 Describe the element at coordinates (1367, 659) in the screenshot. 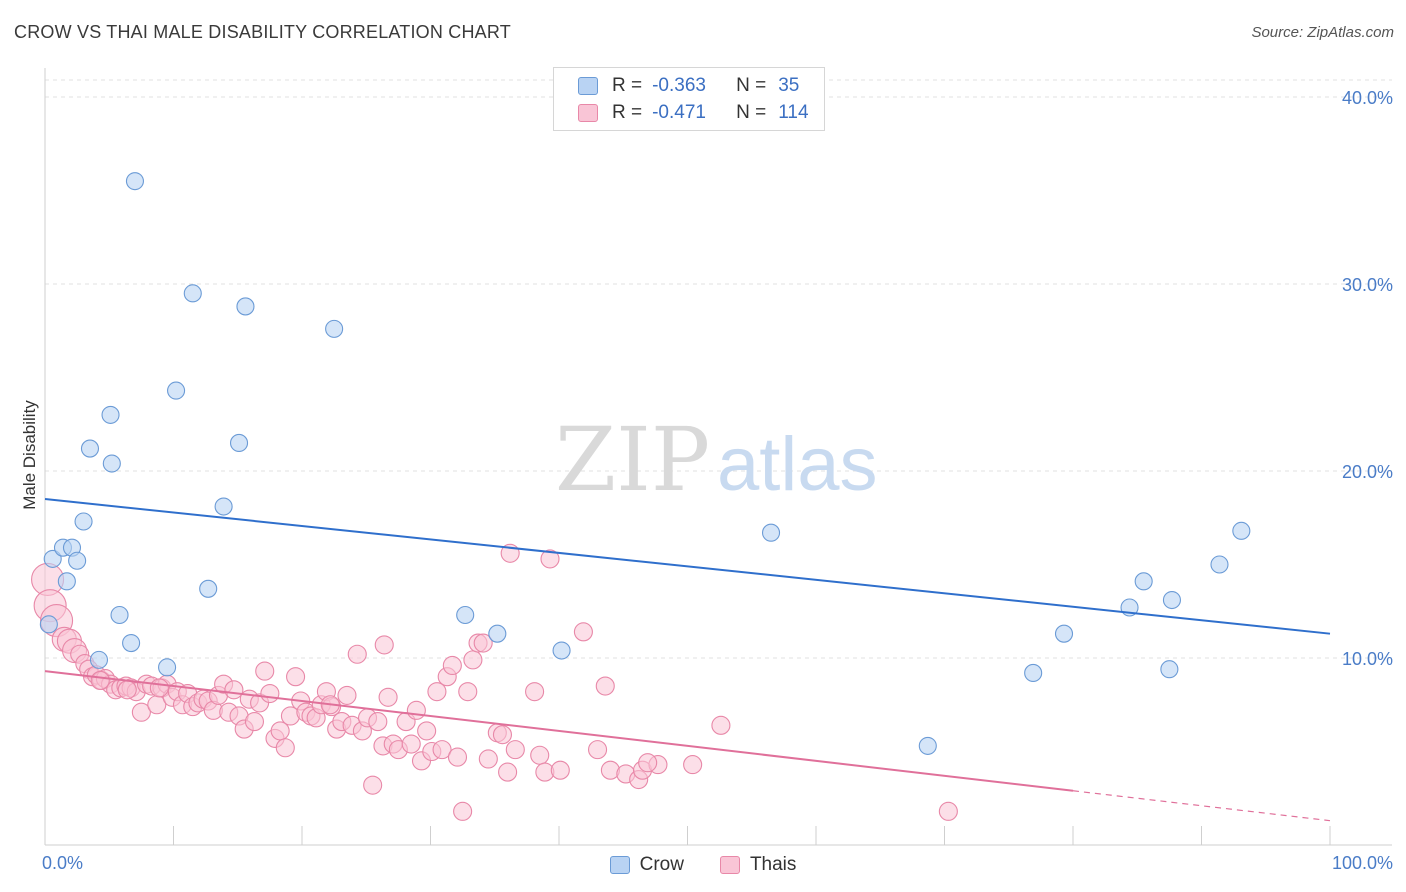

I see `y-tick-label: 10.0%` at that location.